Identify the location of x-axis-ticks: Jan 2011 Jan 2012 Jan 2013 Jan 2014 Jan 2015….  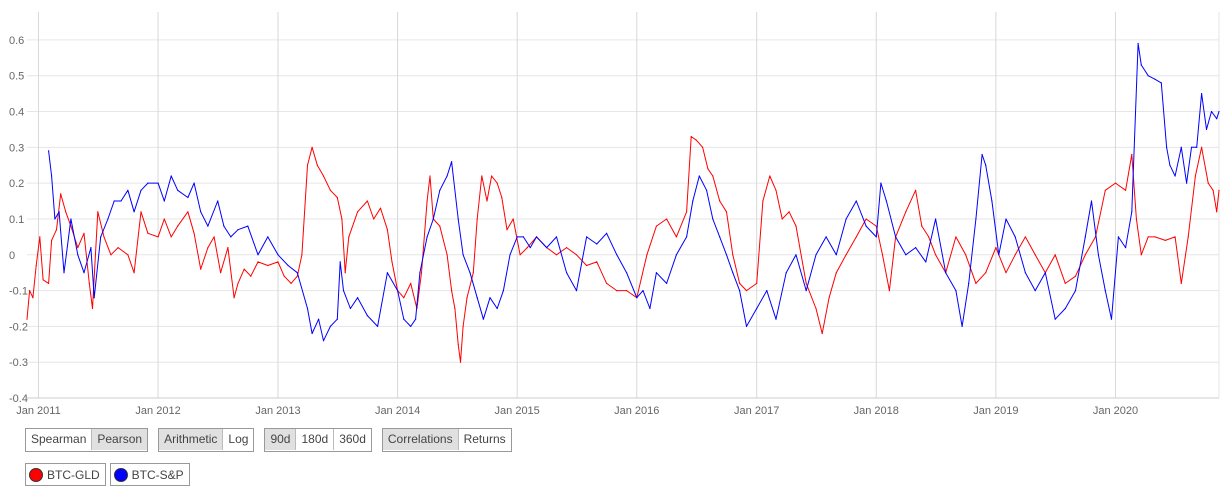
(577, 411).